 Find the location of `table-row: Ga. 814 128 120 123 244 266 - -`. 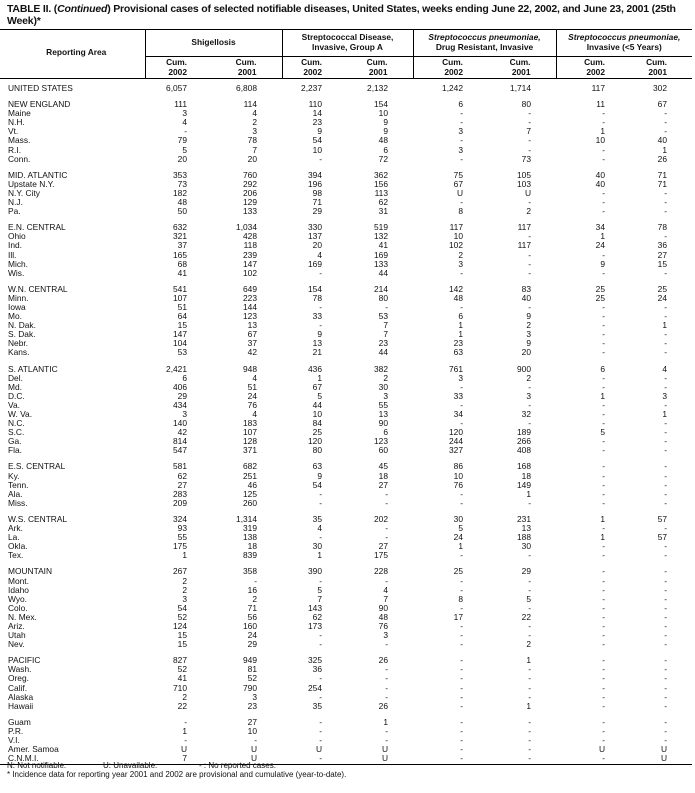

table-row: Ga. 814 128 120 123 244 266 - - is located at coordinates (346, 441).